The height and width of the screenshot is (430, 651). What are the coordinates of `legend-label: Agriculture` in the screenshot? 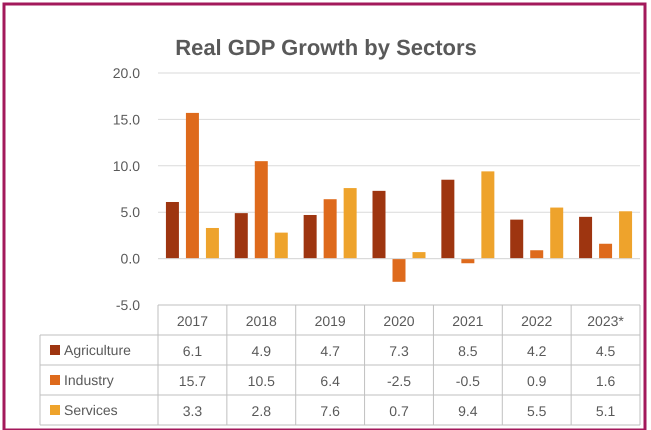 It's located at (98, 350).